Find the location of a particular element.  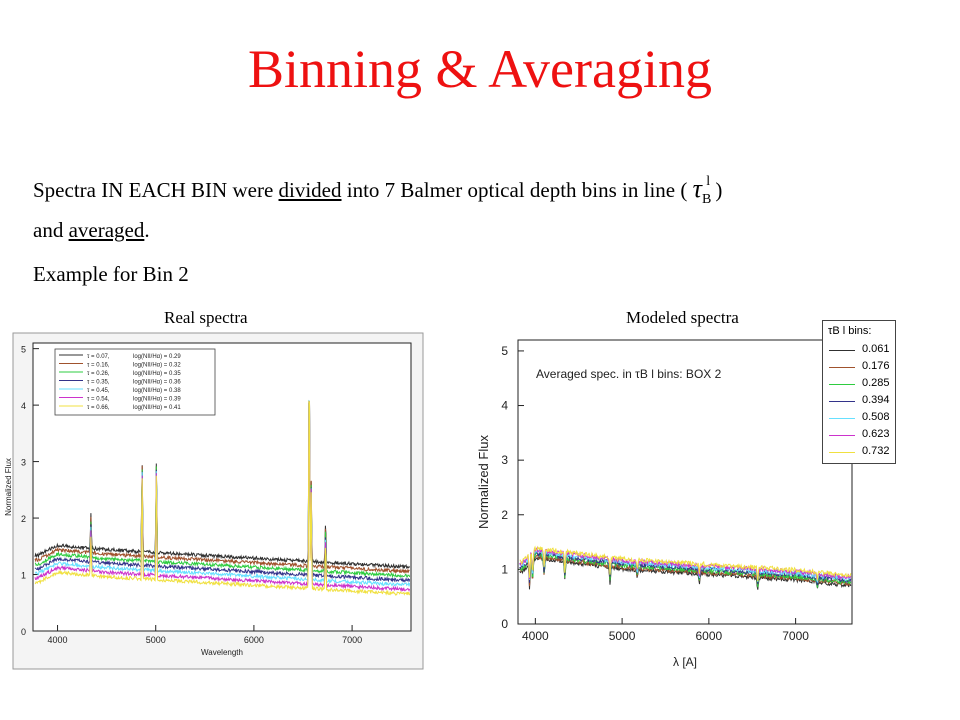

model-plot-title: Averaged spec. in τB l bins: BOX 2 is located at coordinates (629, 374).